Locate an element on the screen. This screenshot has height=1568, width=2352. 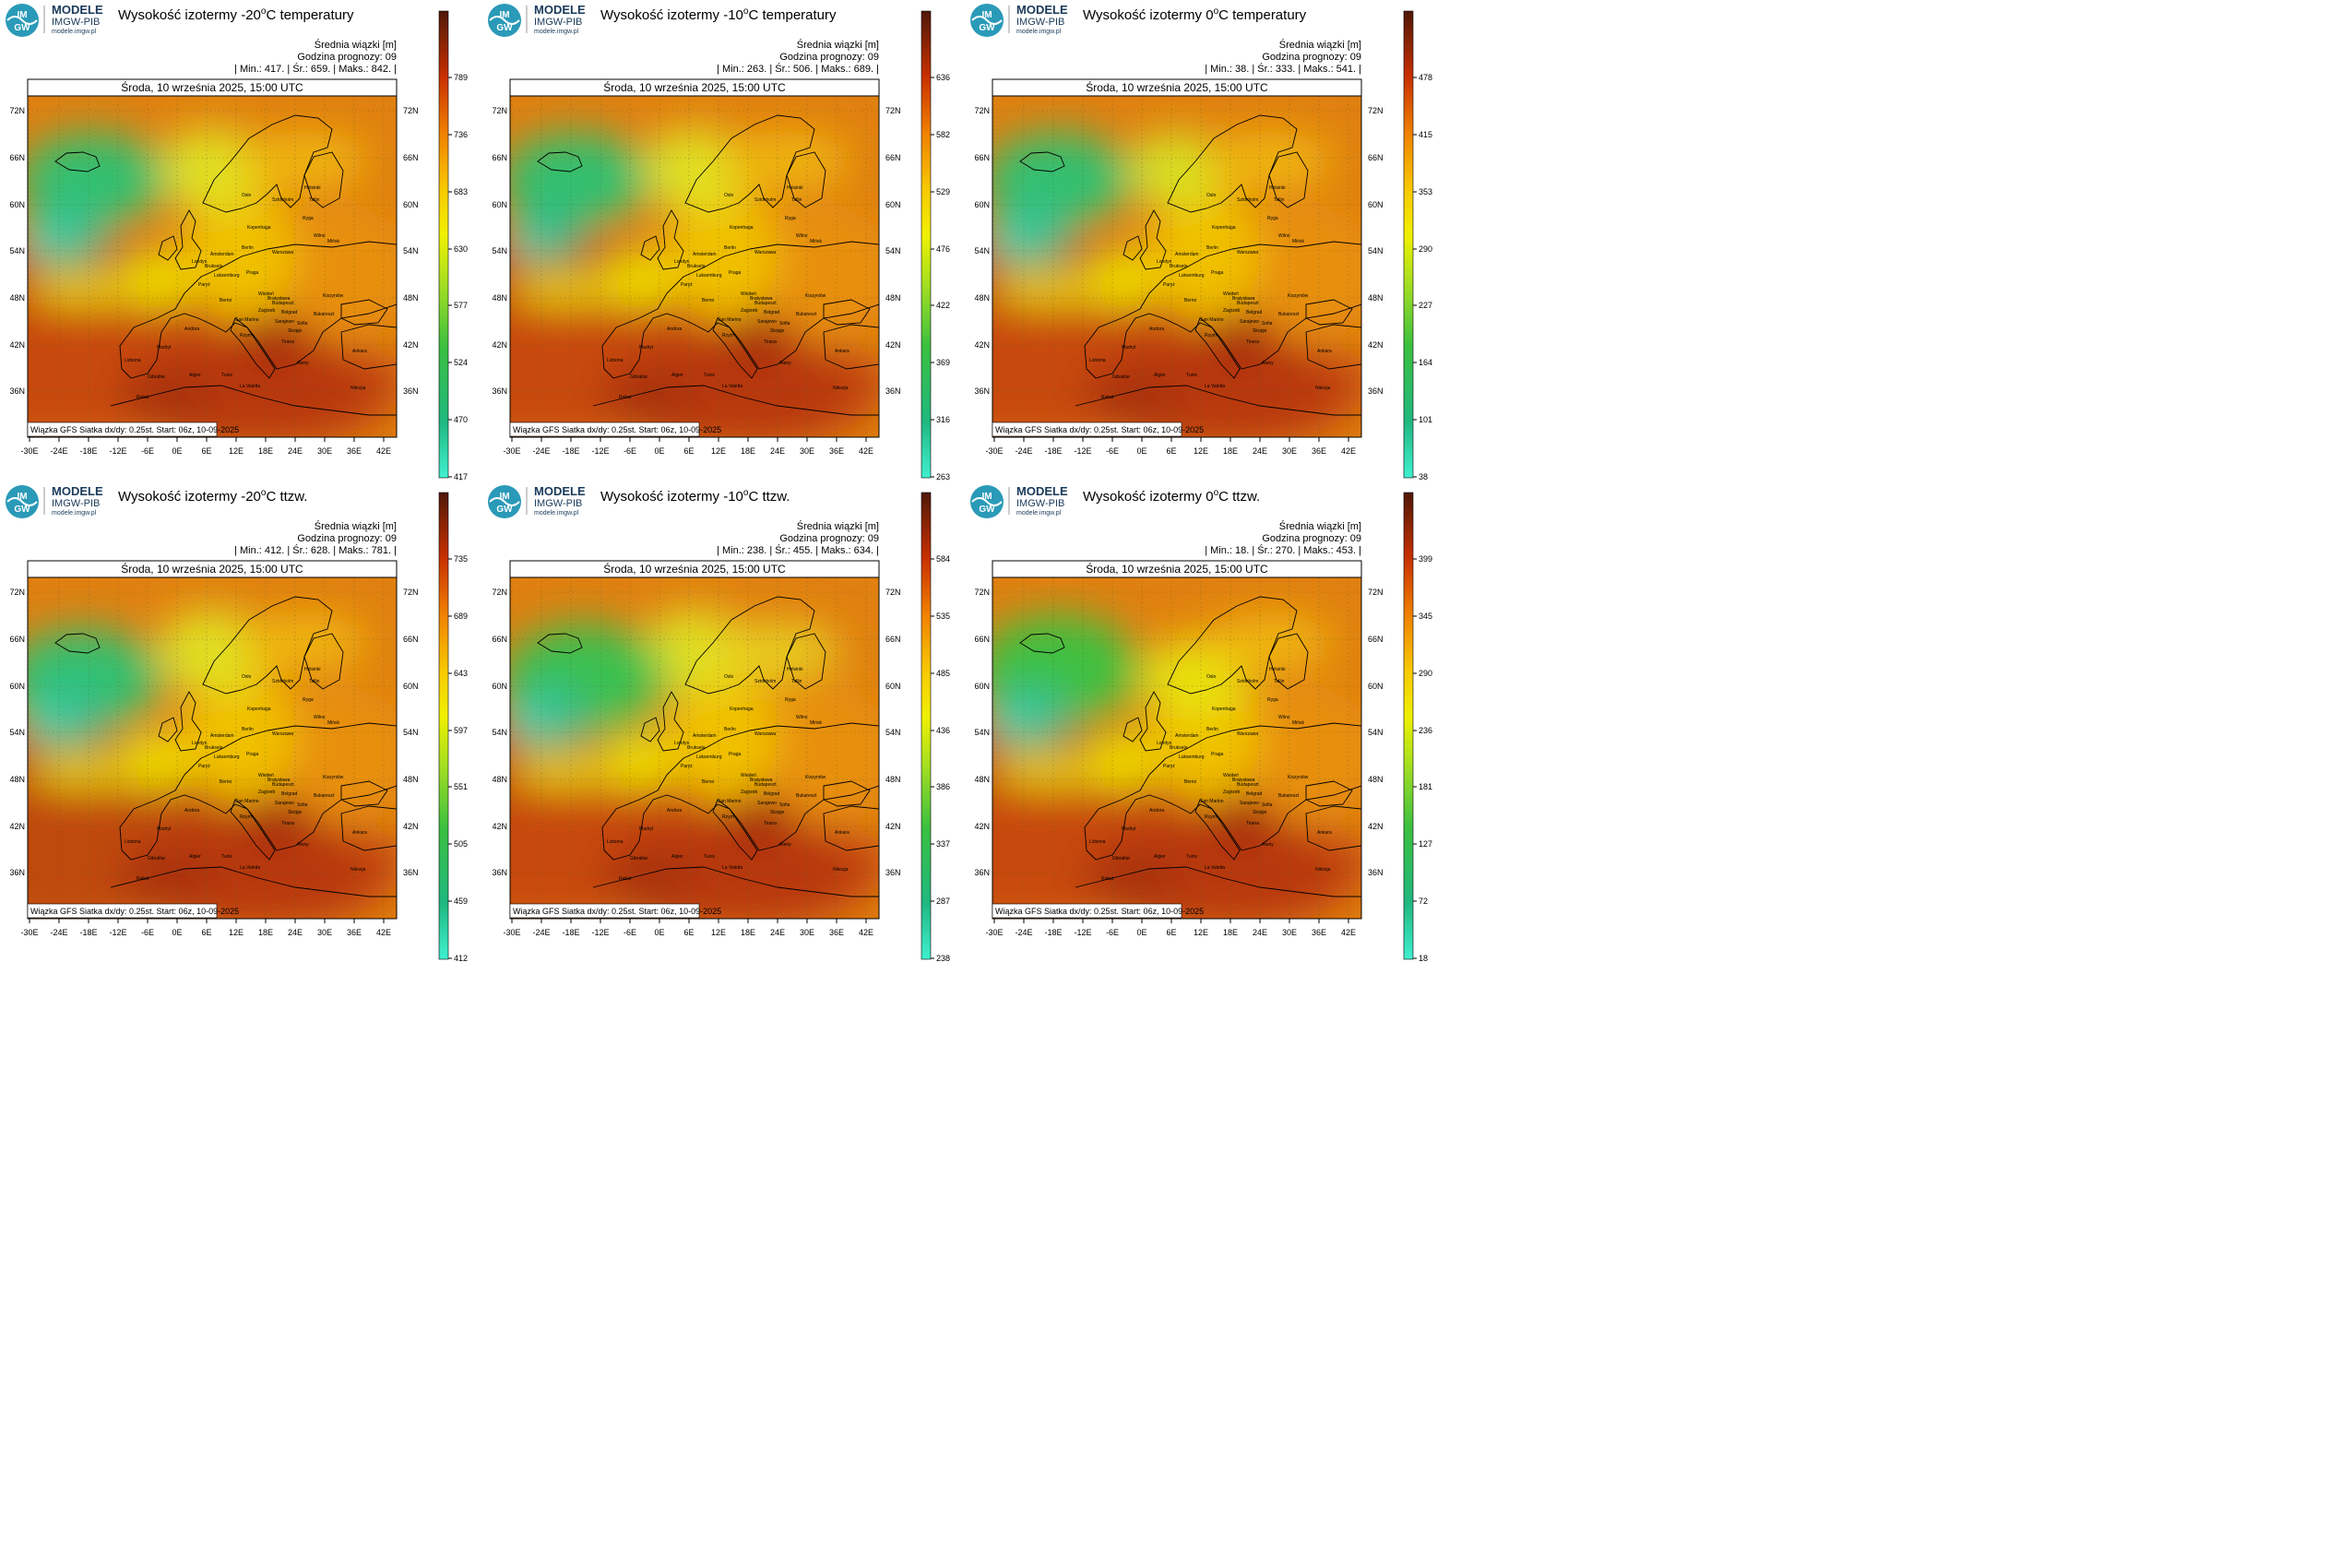
city-label: San Marino is located at coordinates (730, 320).